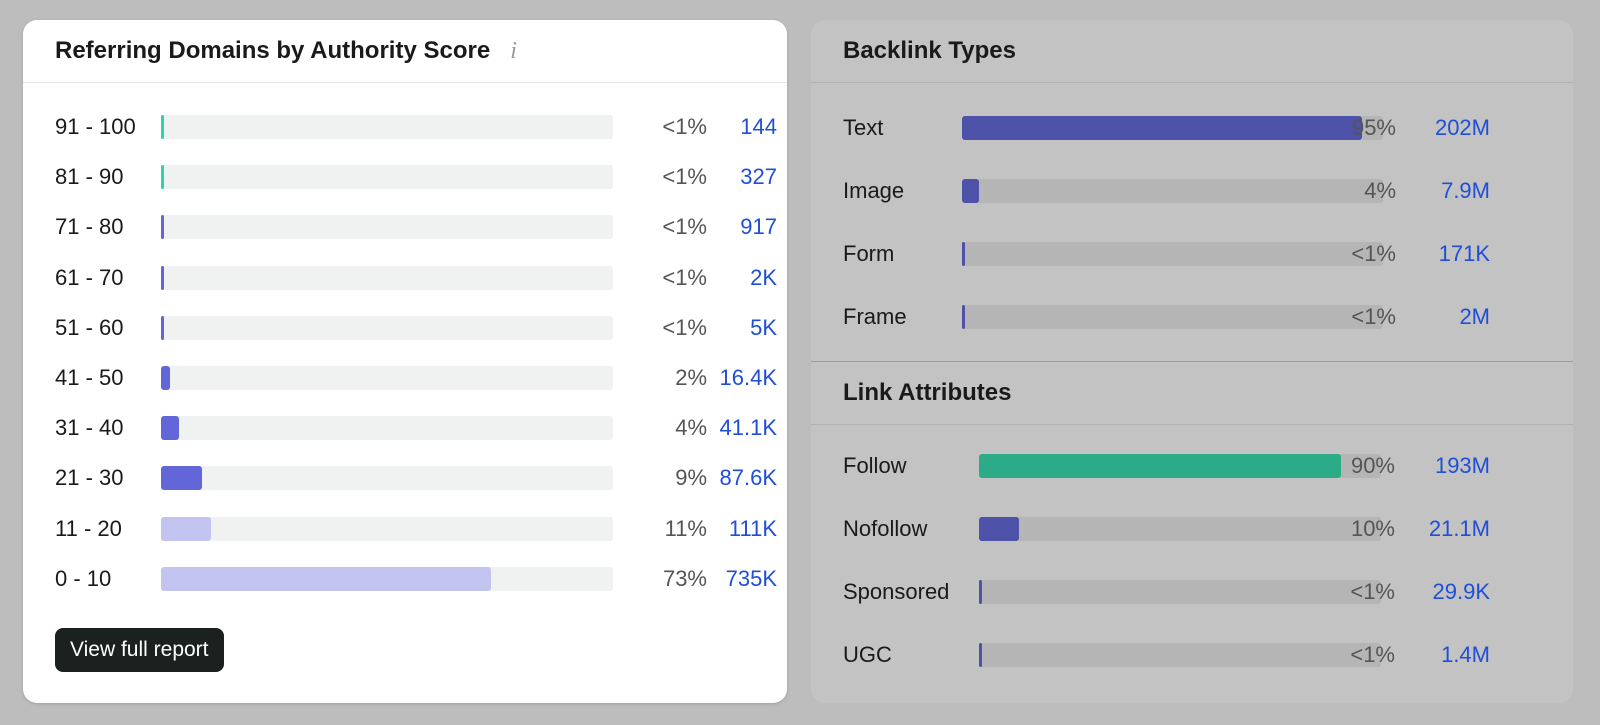 The height and width of the screenshot is (725, 1600). Describe the element at coordinates (758, 177) in the screenshot. I see `row-value-link: 327` at that location.